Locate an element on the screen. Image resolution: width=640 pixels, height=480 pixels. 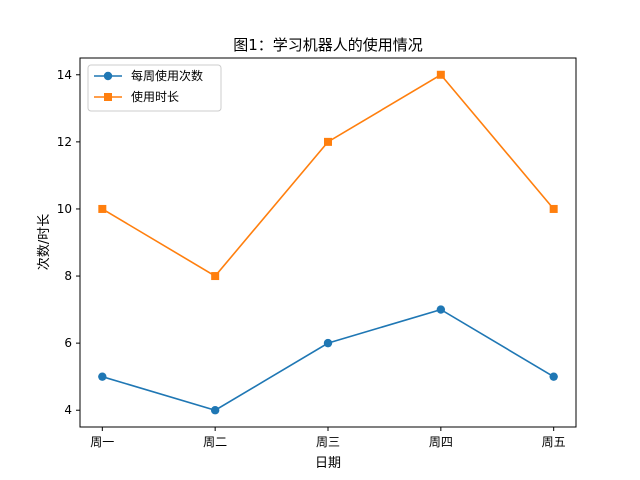
x-axis: 周一 周二 周三 周四 周五 is located at coordinates (328, 438).